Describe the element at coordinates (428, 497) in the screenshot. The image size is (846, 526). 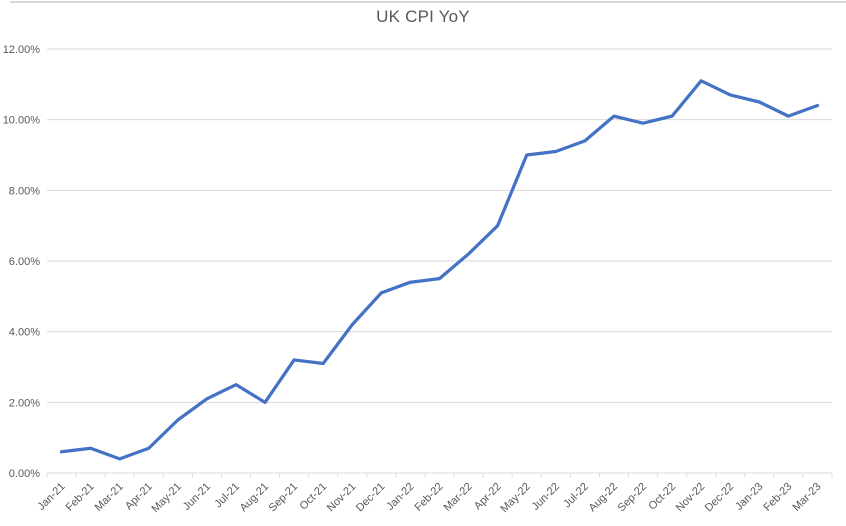
I see `x-tick-label: Feb-22` at that location.